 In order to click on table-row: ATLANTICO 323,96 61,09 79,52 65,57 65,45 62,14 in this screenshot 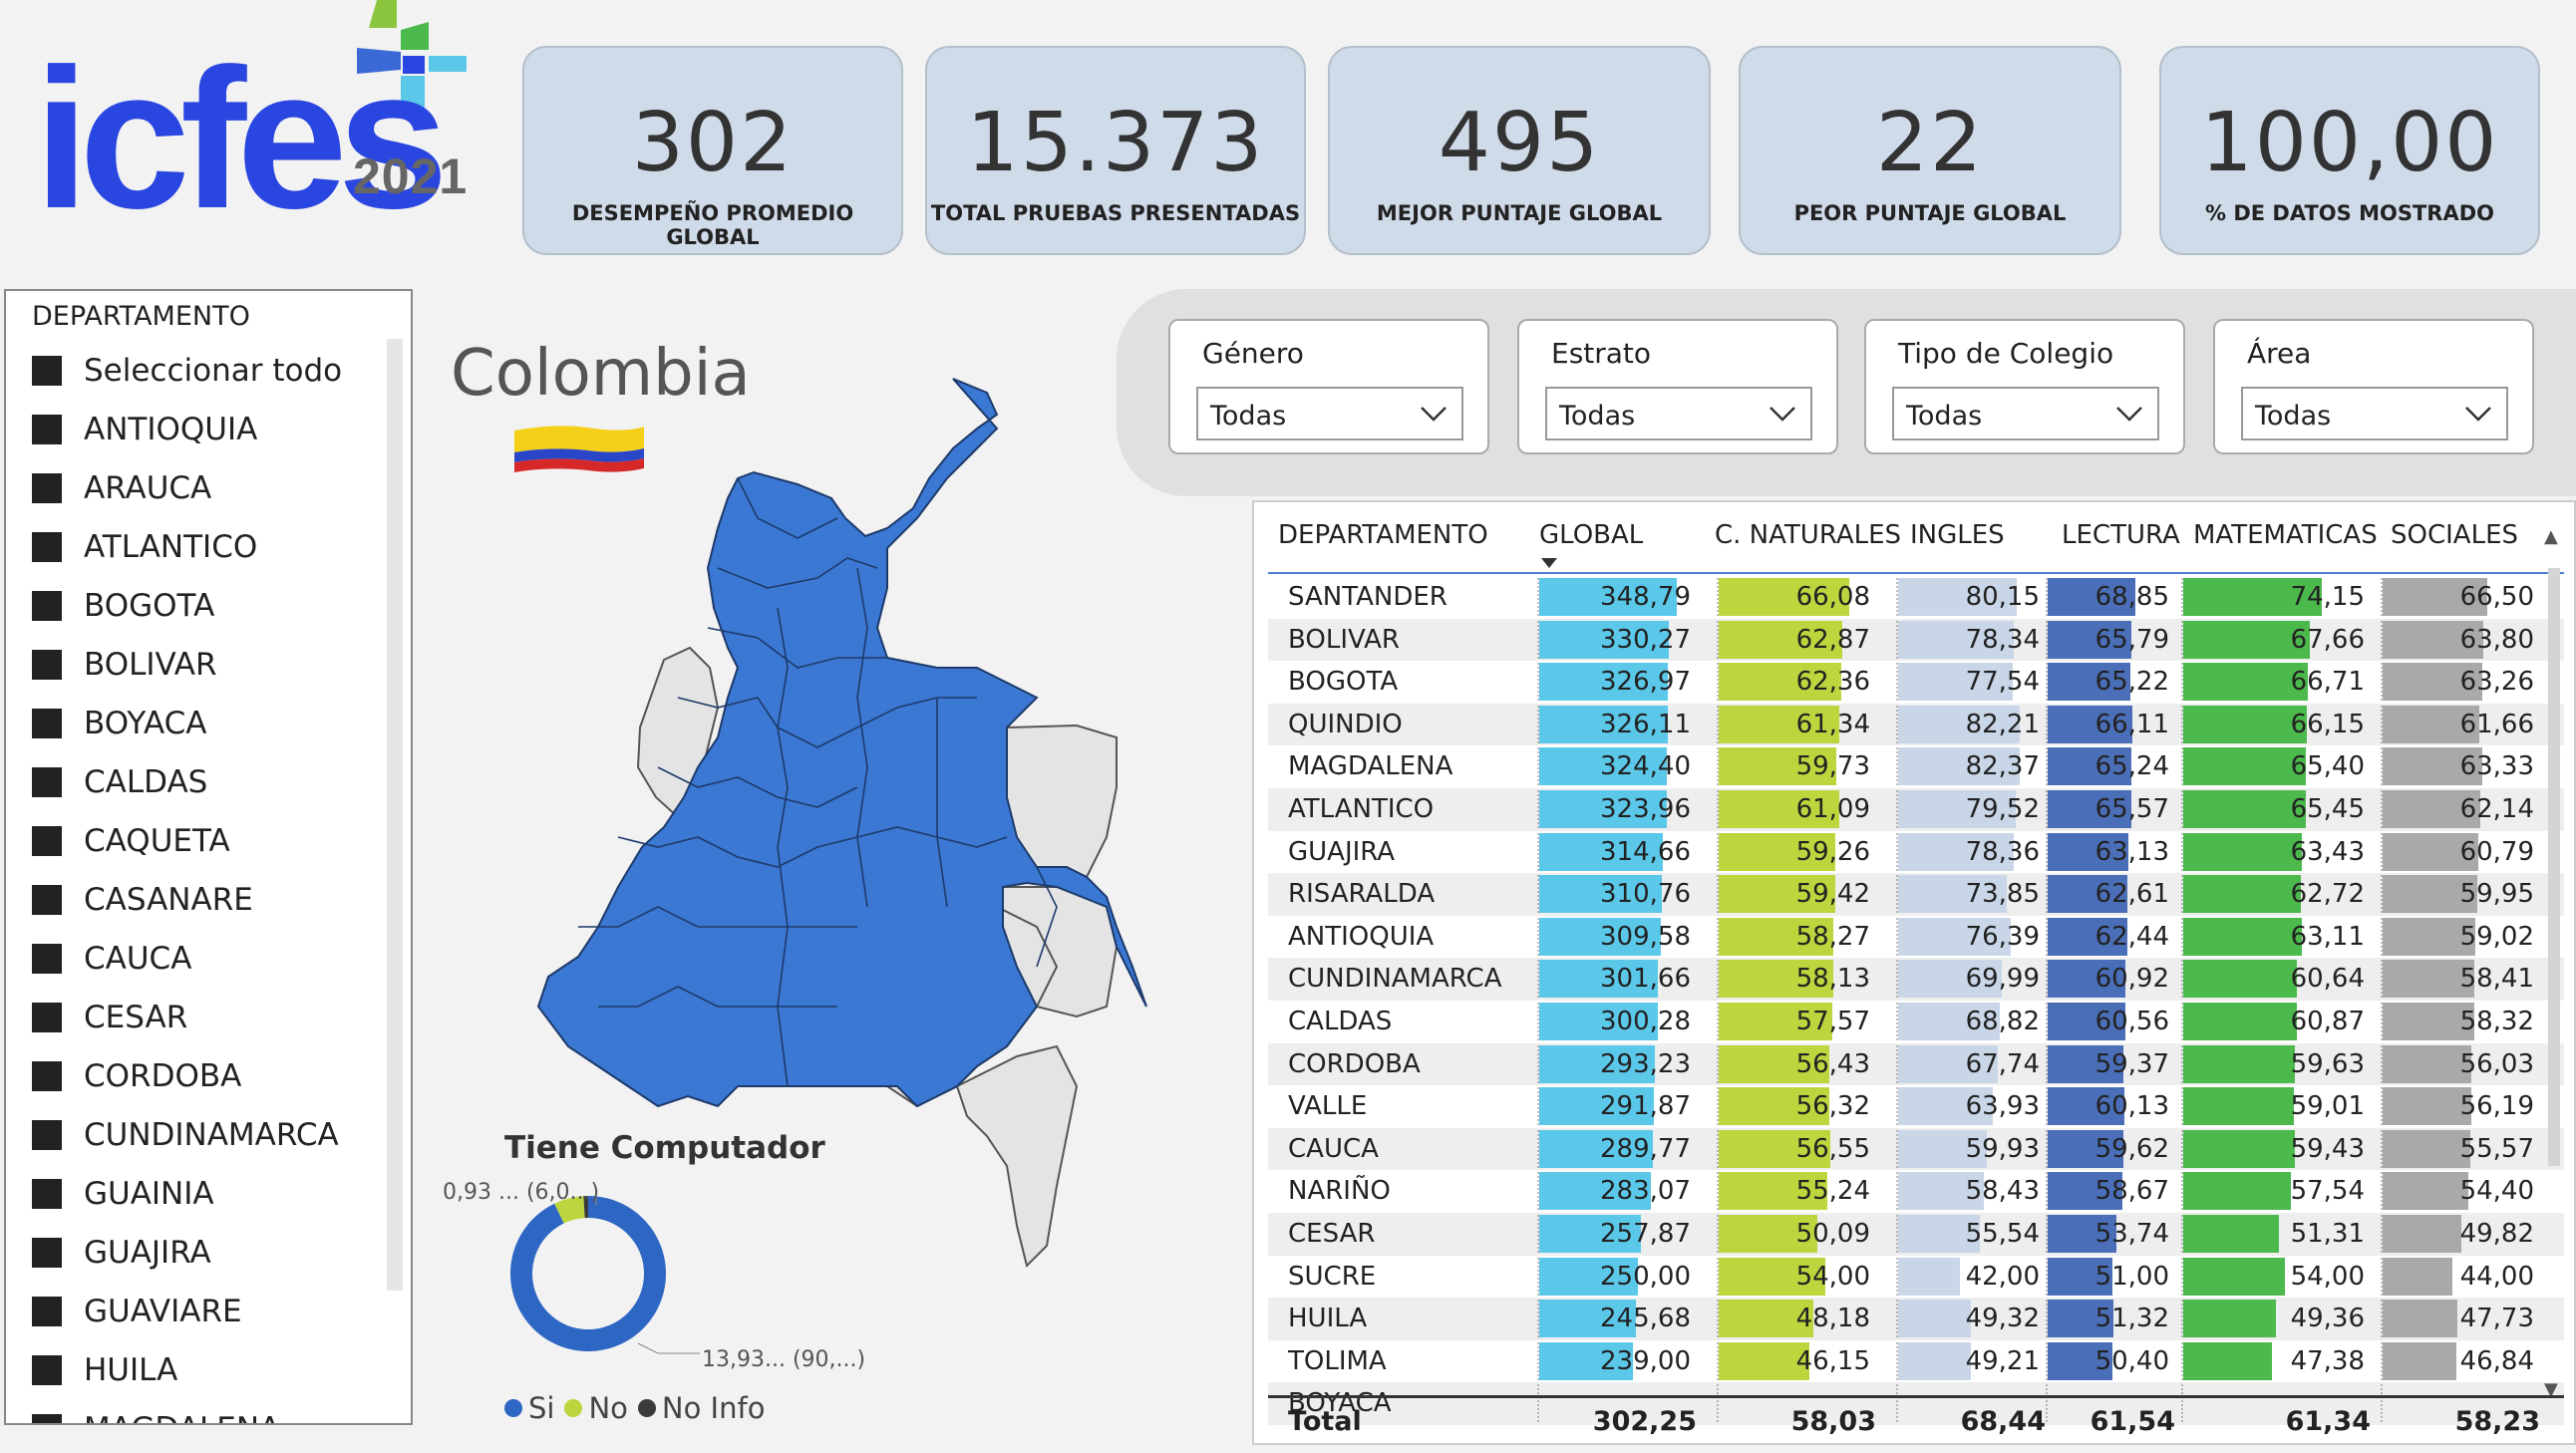, I will do `click(1916, 809)`.